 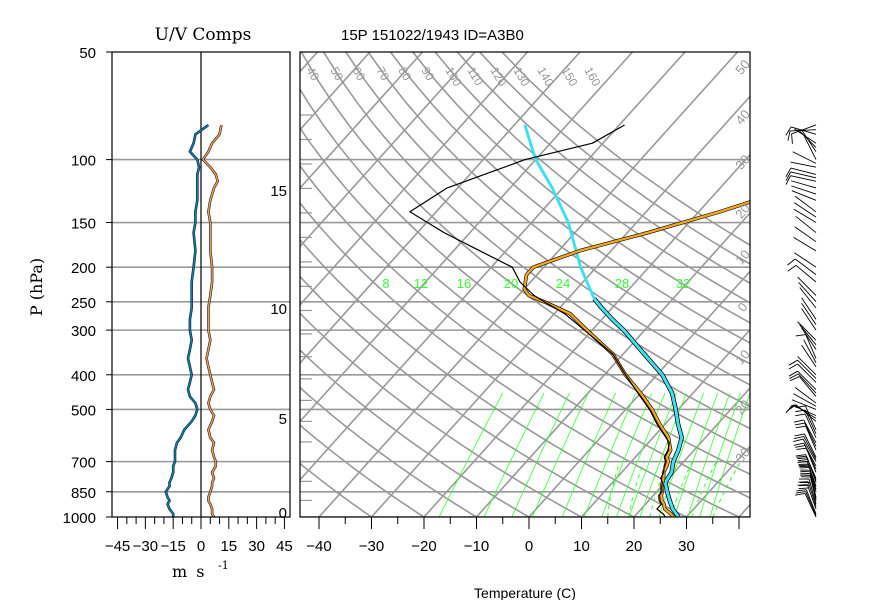 I want to click on mixing-ratio-label: 32, so click(x=683, y=283).